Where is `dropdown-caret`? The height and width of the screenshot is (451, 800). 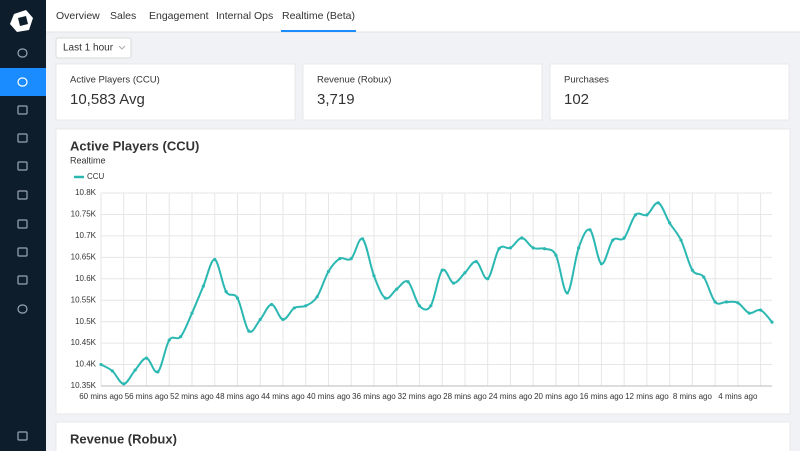 dropdown-caret is located at coordinates (122, 47).